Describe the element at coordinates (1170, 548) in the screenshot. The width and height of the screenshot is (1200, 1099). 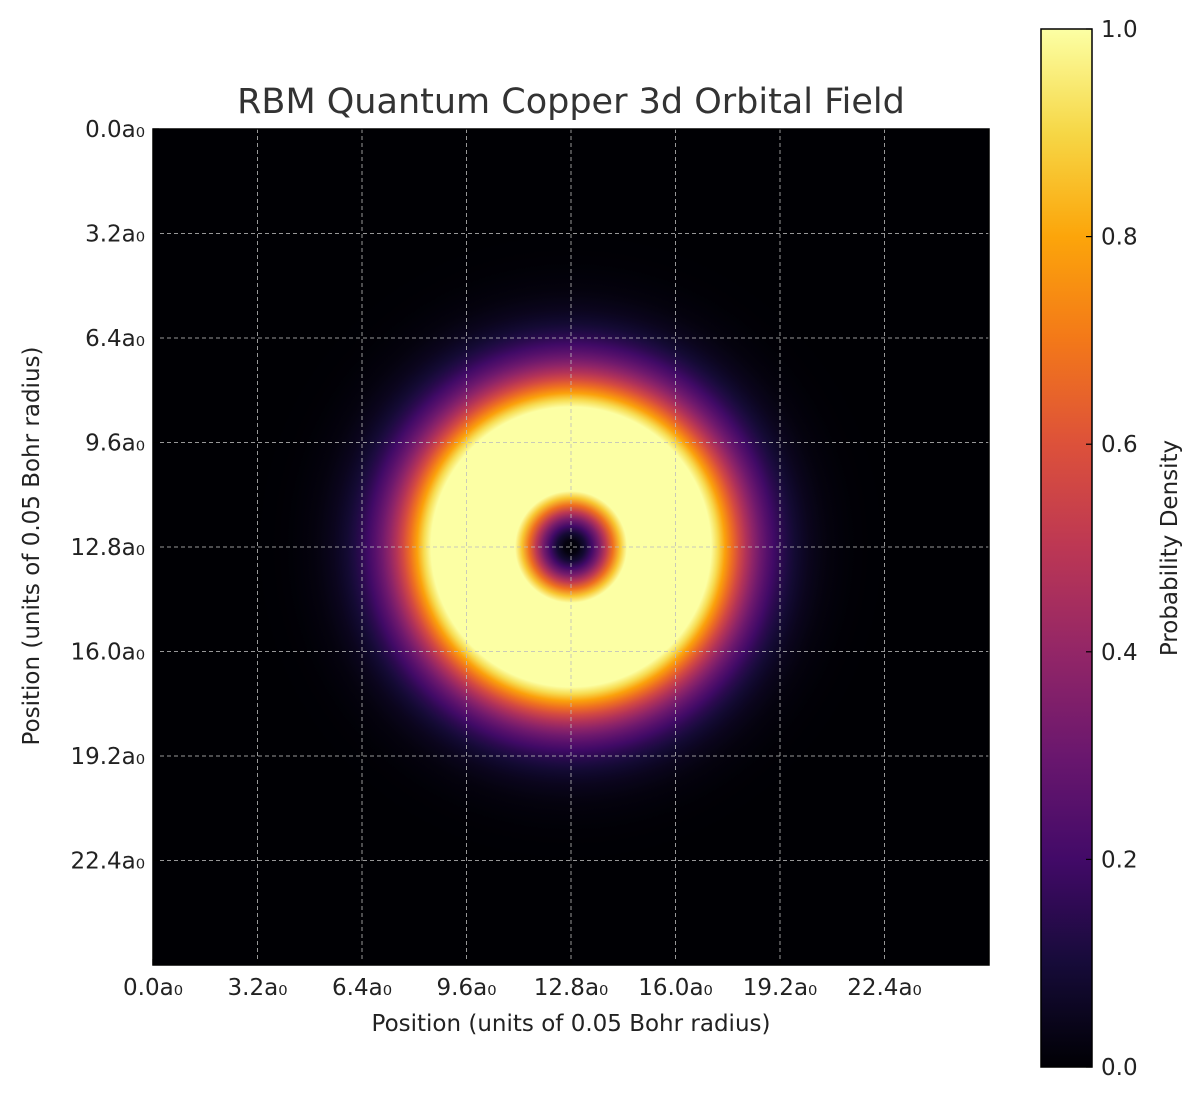
I see `colorbar-label: Probability Density` at that location.